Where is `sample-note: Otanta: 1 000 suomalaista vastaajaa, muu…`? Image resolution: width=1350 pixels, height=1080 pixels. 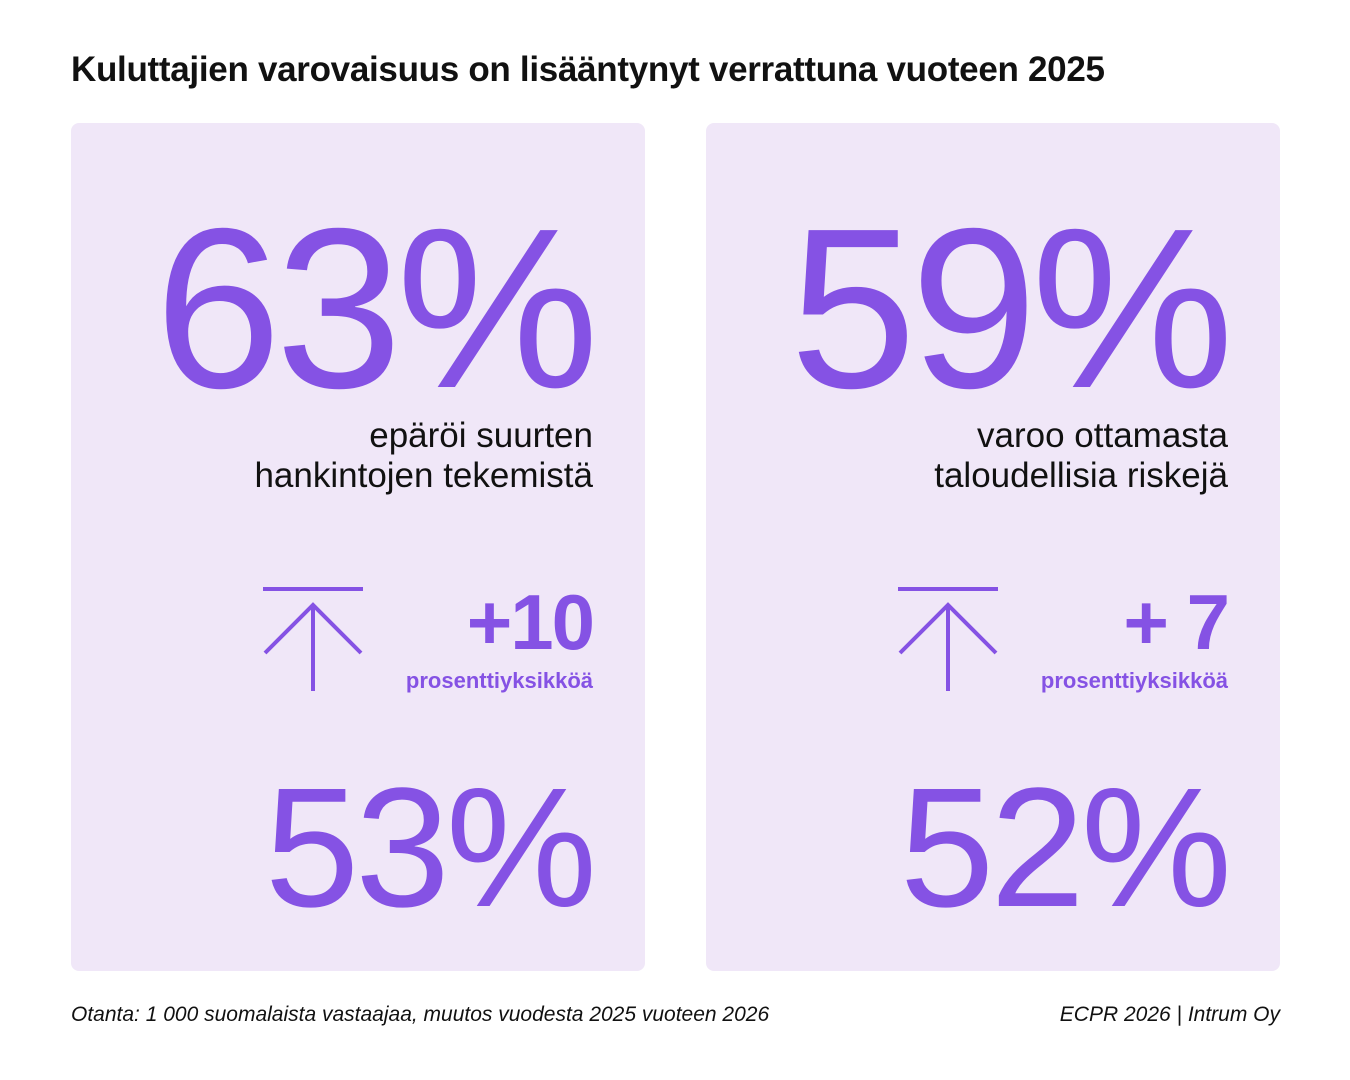
sample-note: Otanta: 1 000 suomalaista vastaajaa, muu… is located at coordinates (420, 1014).